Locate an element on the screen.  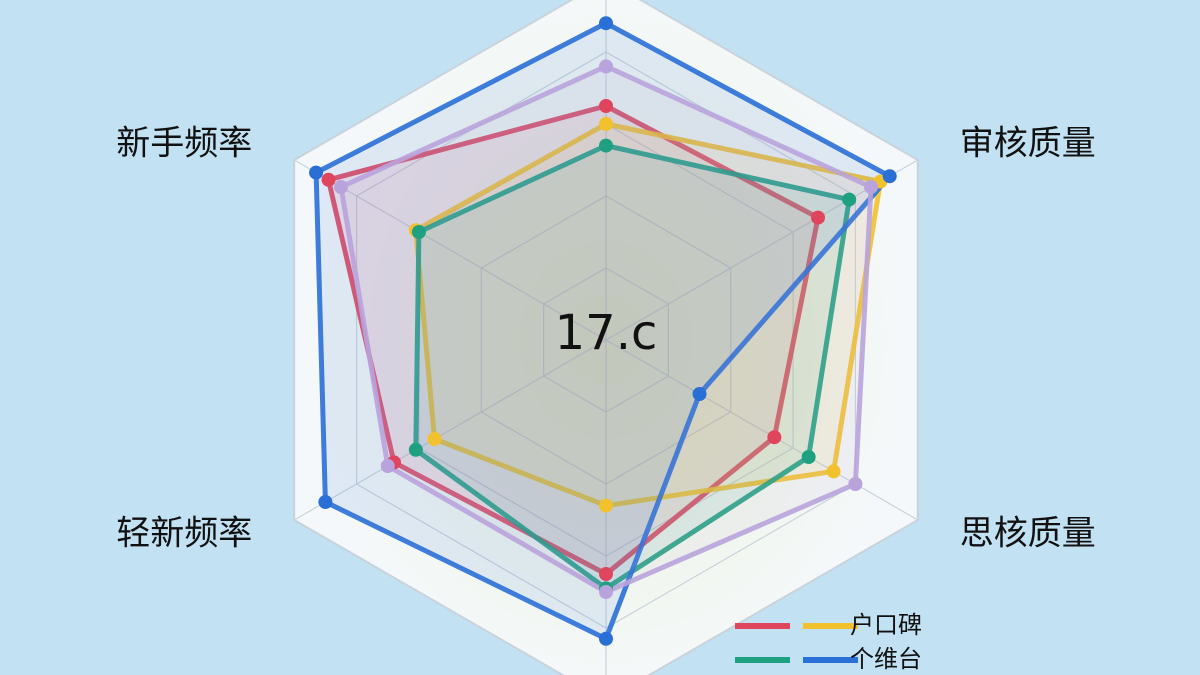
category-label: 思核质量 is located at coordinates (1028, 534).